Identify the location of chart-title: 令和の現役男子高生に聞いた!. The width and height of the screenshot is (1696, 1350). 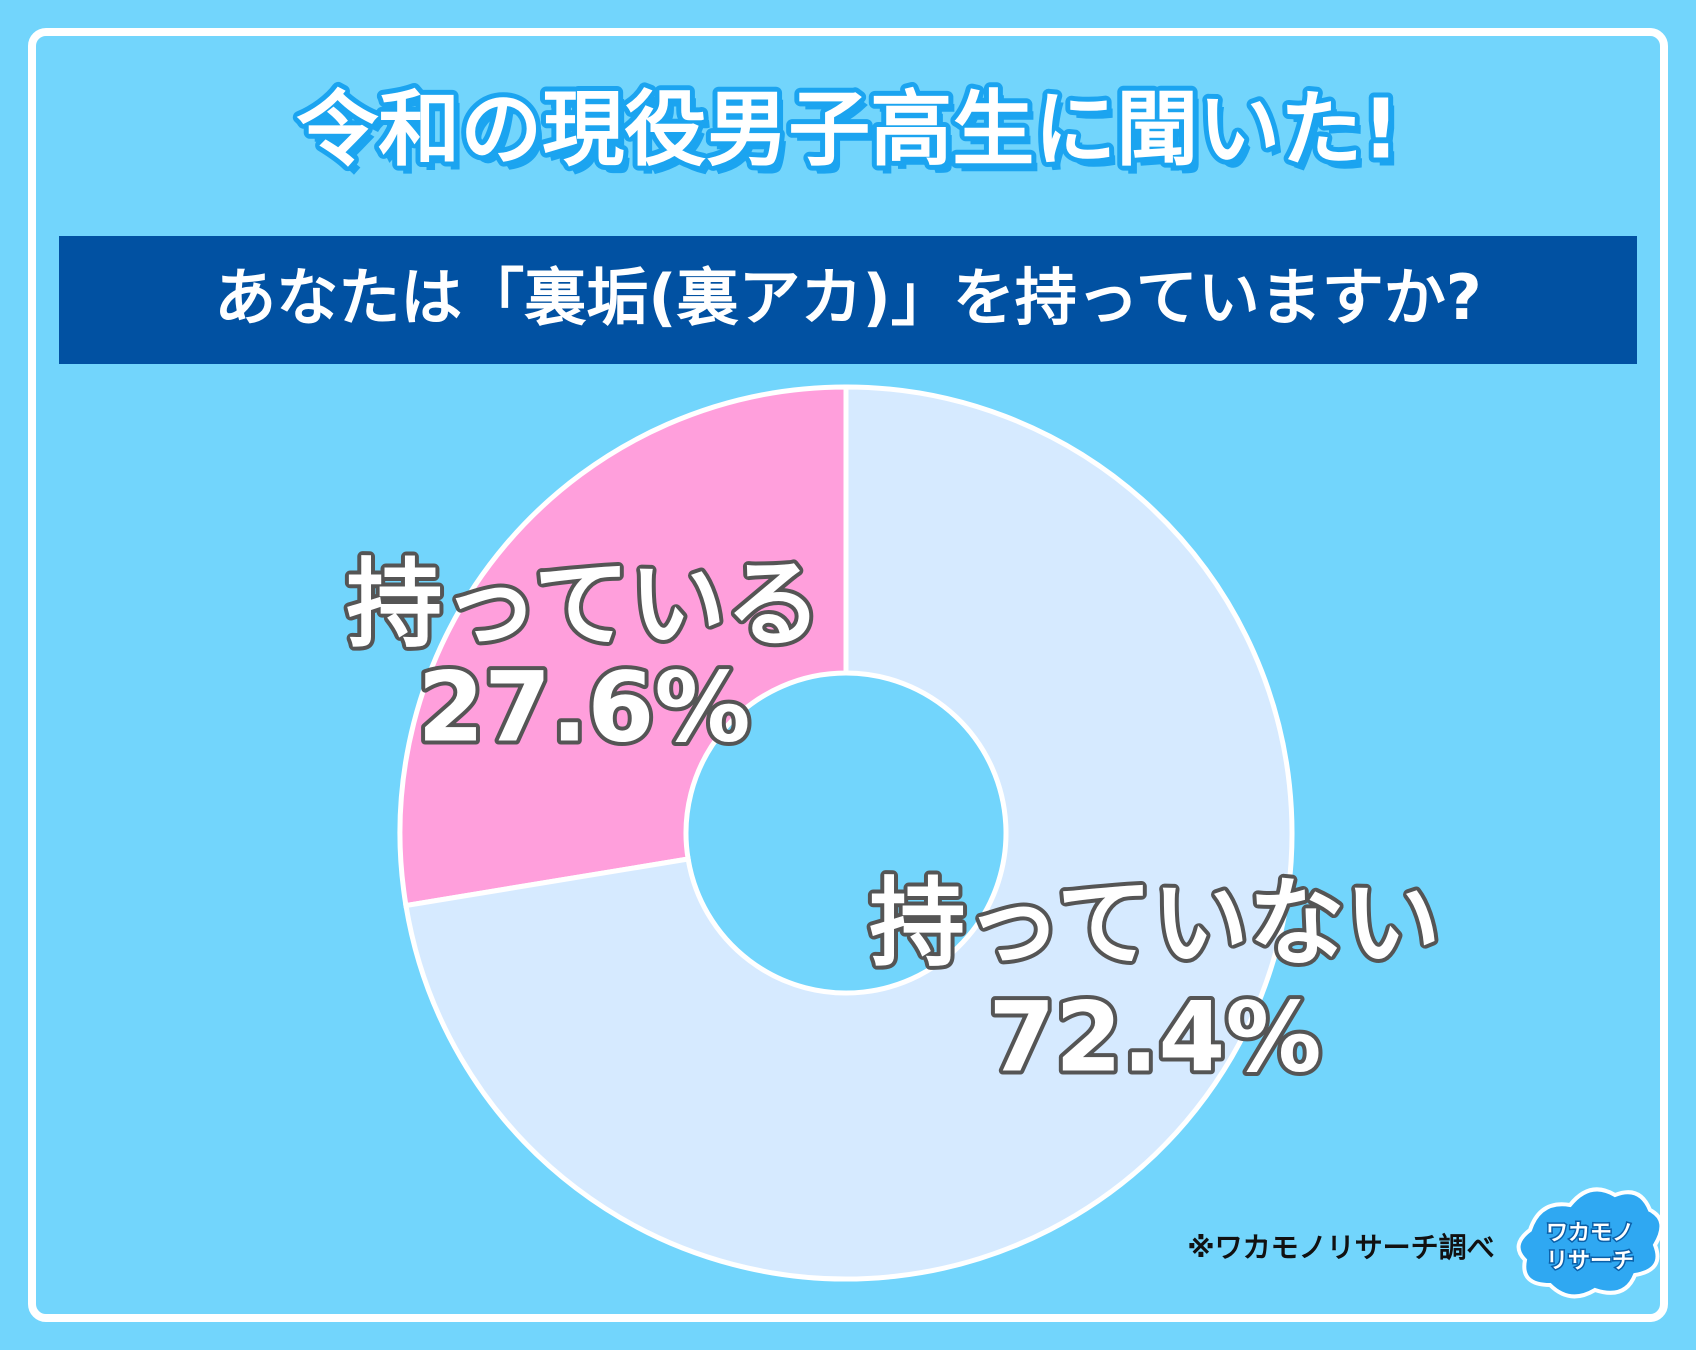
(847, 129).